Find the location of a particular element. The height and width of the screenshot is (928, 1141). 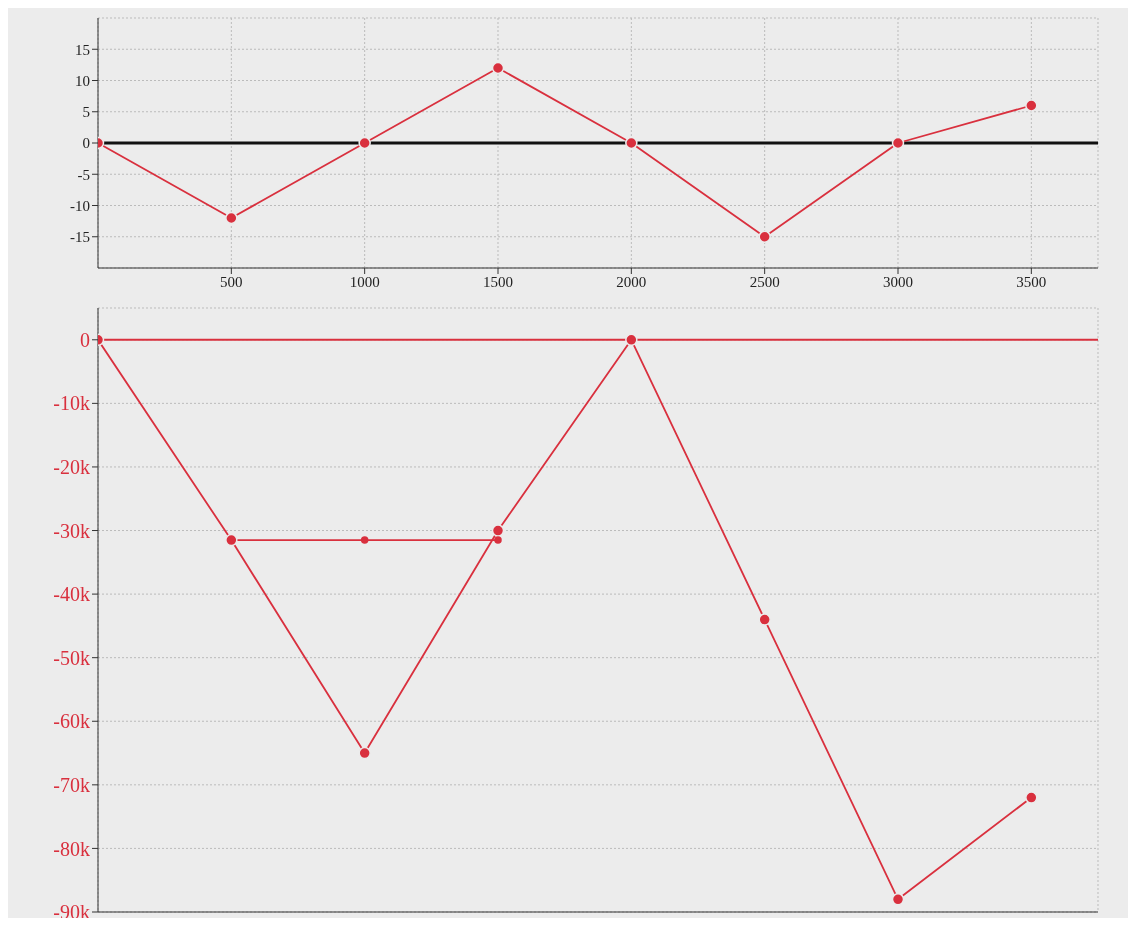

y-tick-label: -40k is located at coordinates (71, 594).